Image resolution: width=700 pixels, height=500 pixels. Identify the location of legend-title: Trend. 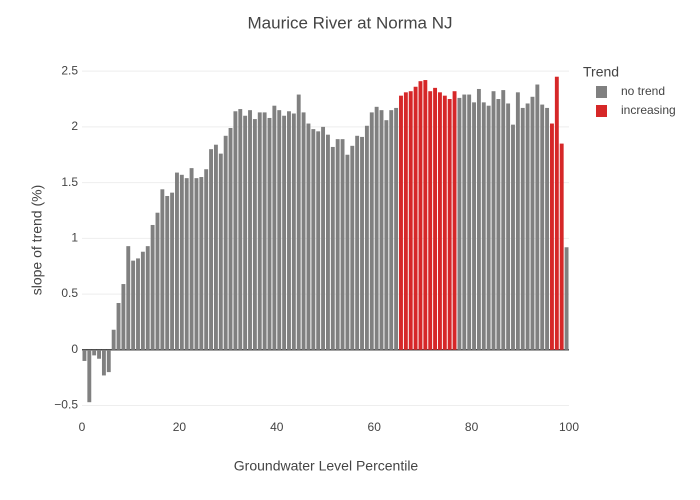
(601, 72).